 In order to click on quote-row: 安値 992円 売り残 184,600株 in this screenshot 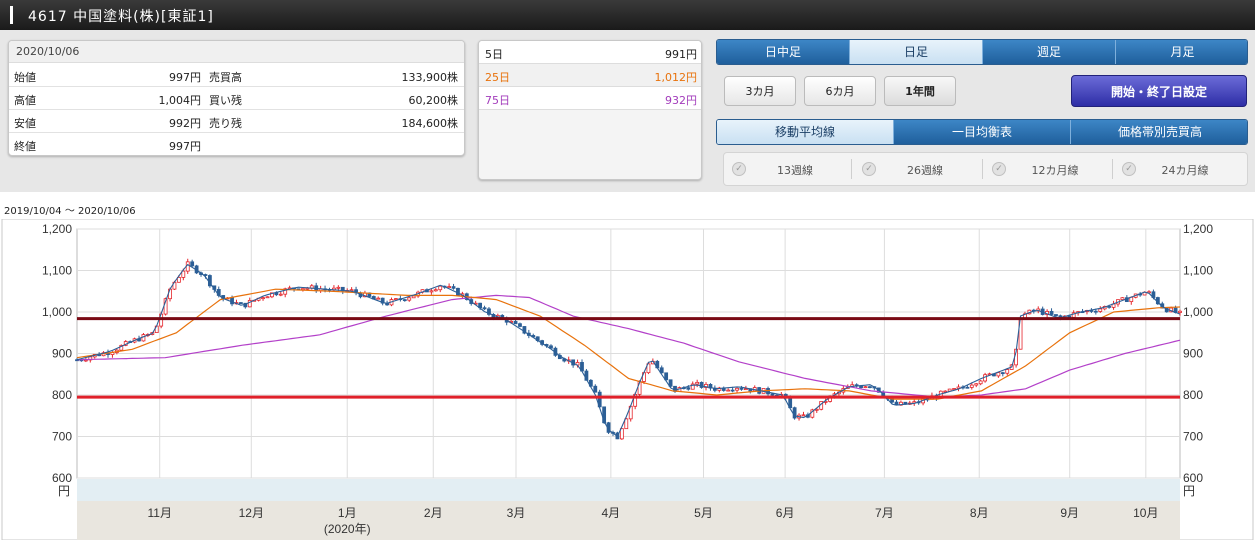, I will do `click(236, 121)`.